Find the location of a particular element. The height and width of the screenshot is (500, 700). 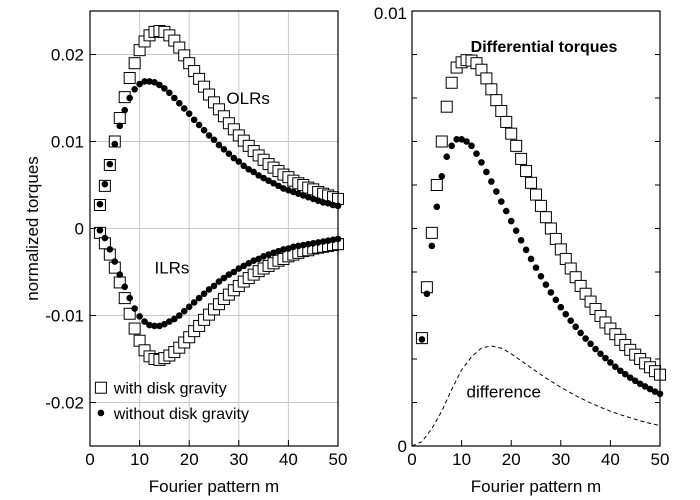

difference-annotation: difference is located at coordinates (504, 392).